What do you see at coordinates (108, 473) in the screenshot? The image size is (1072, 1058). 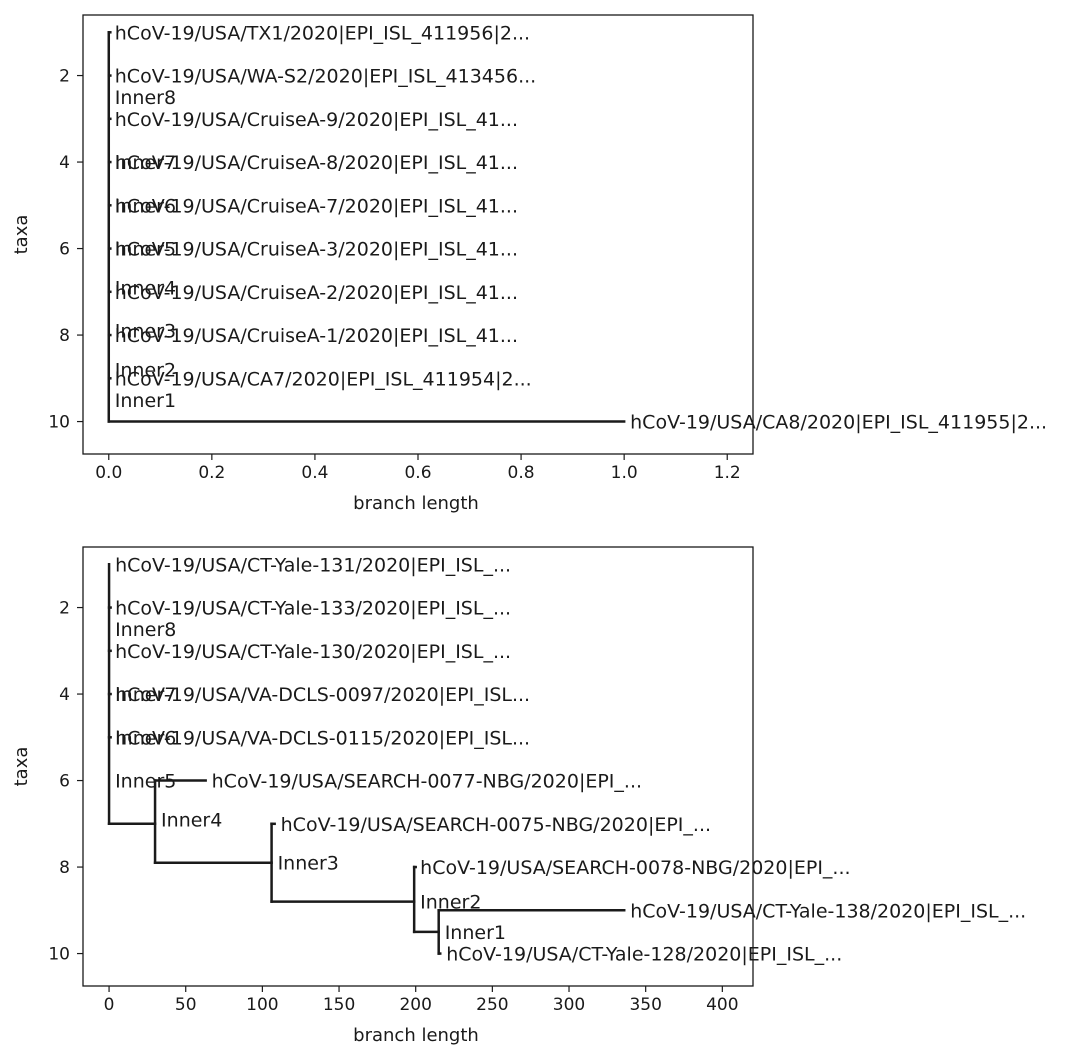 I see `x-tick-label: 0.0` at bounding box center [108, 473].